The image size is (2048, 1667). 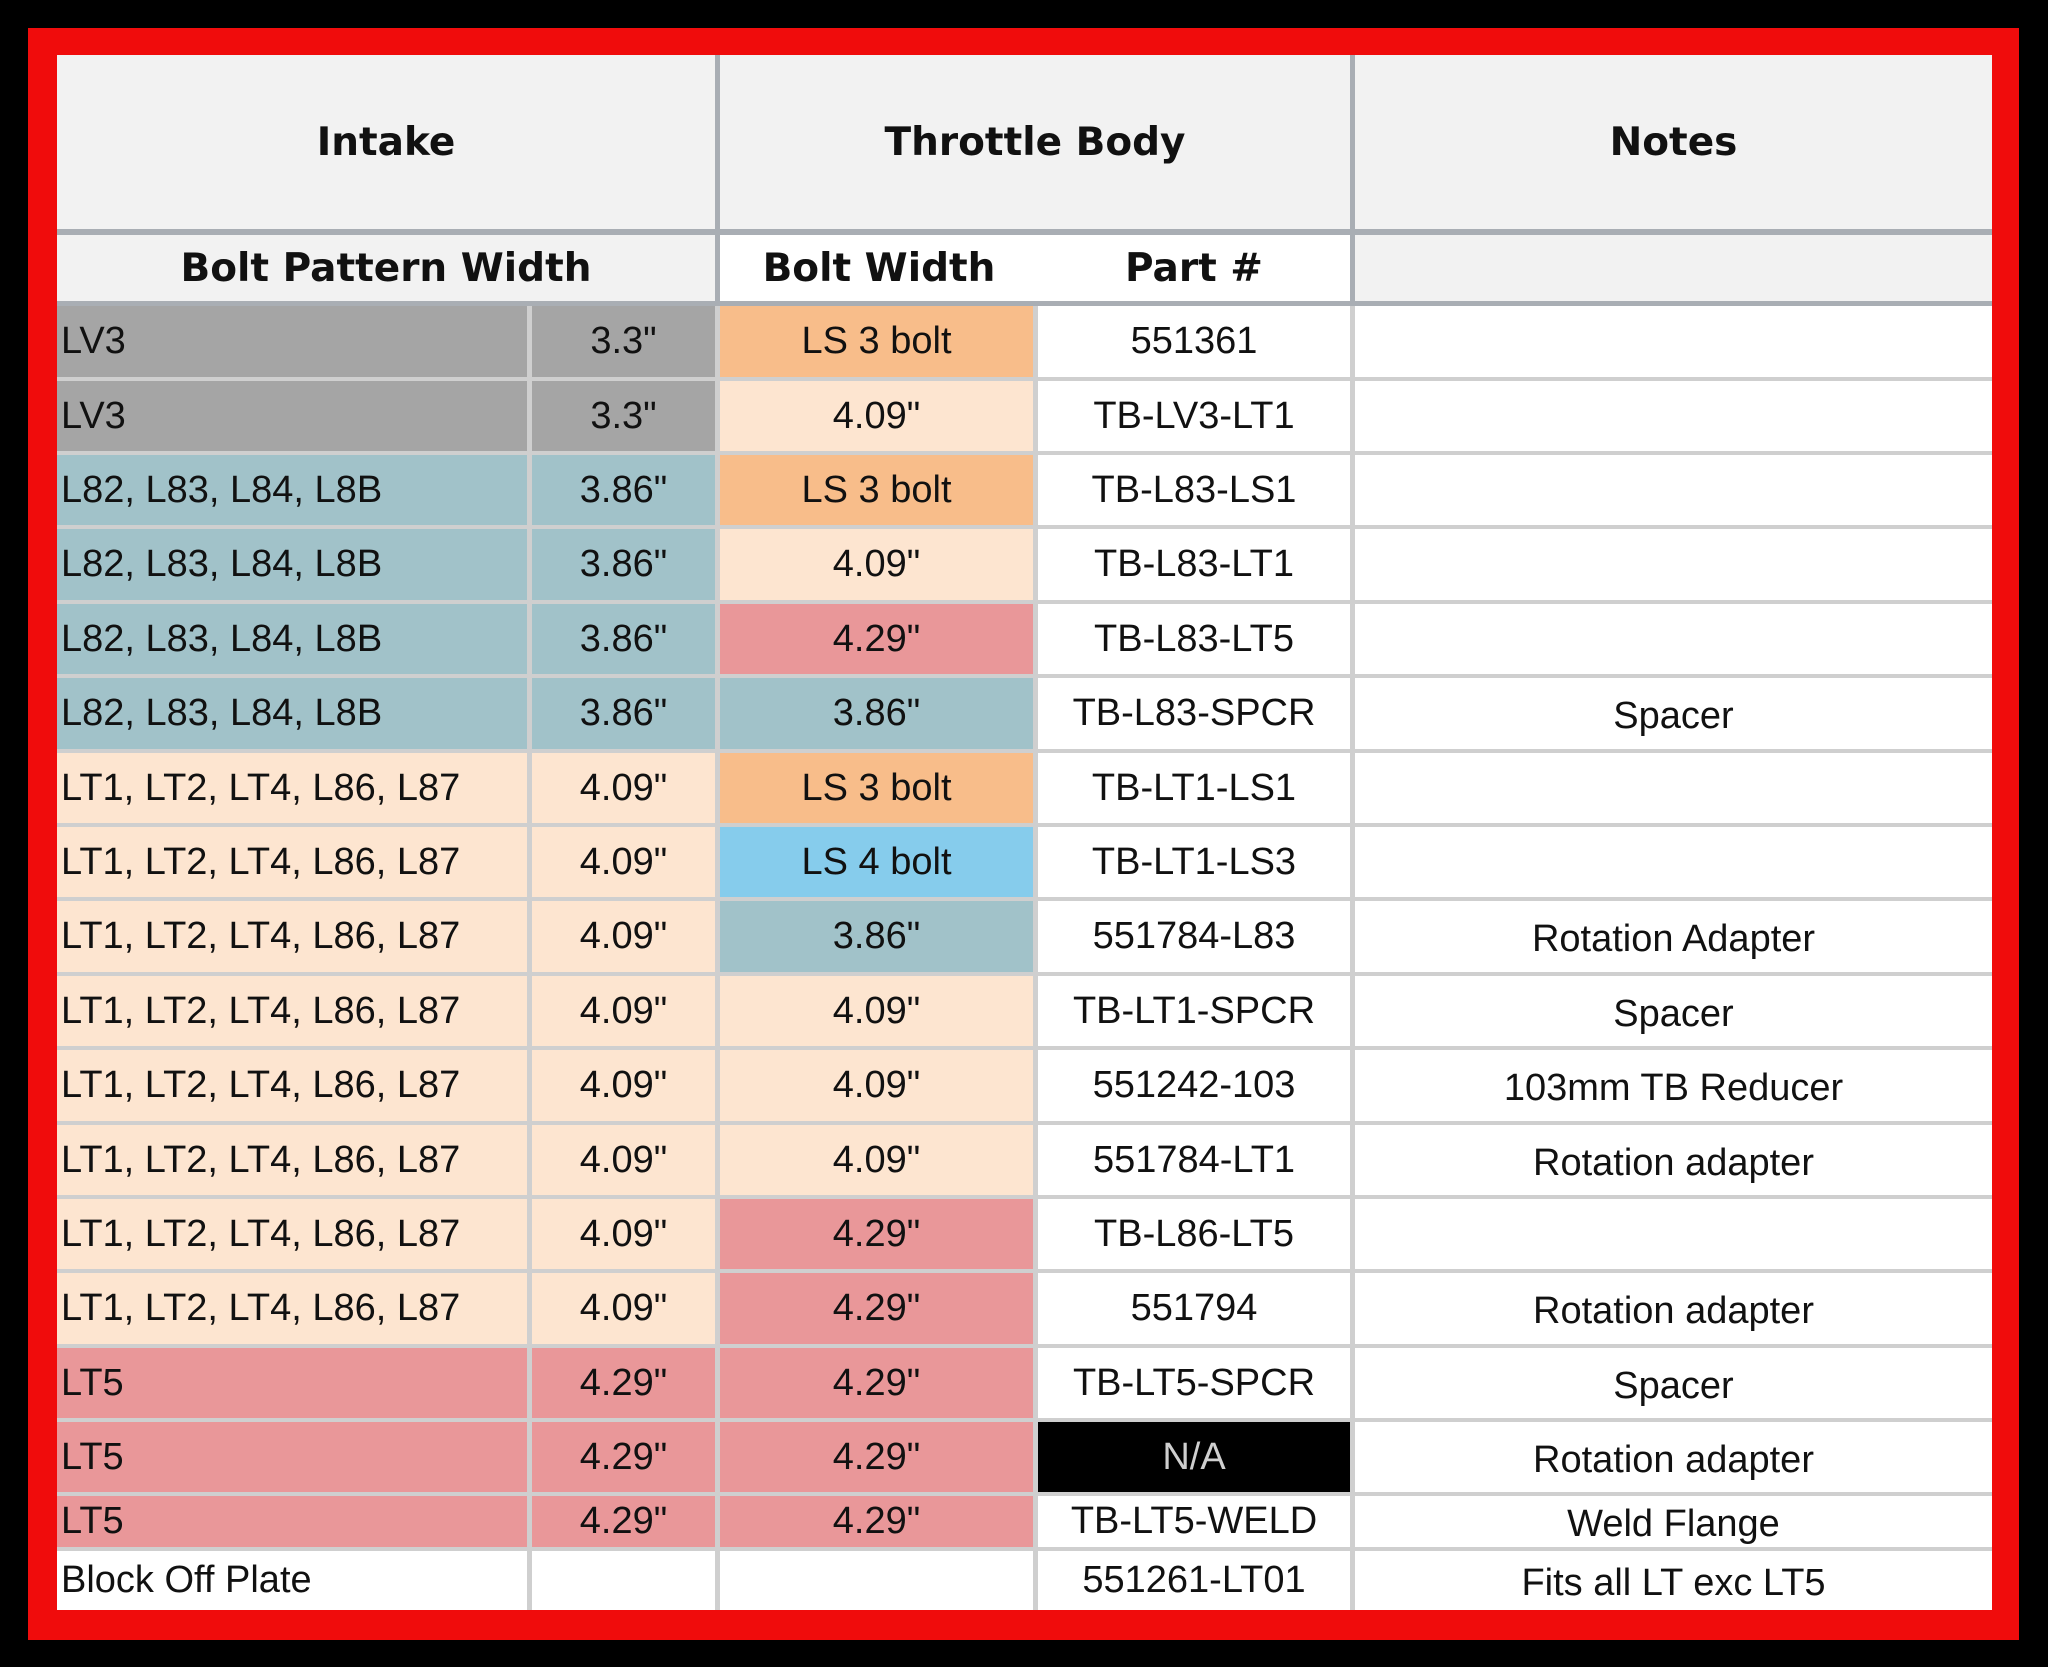 What do you see at coordinates (879, 268) in the screenshot?
I see `header-bolt-width: Bolt Width` at bounding box center [879, 268].